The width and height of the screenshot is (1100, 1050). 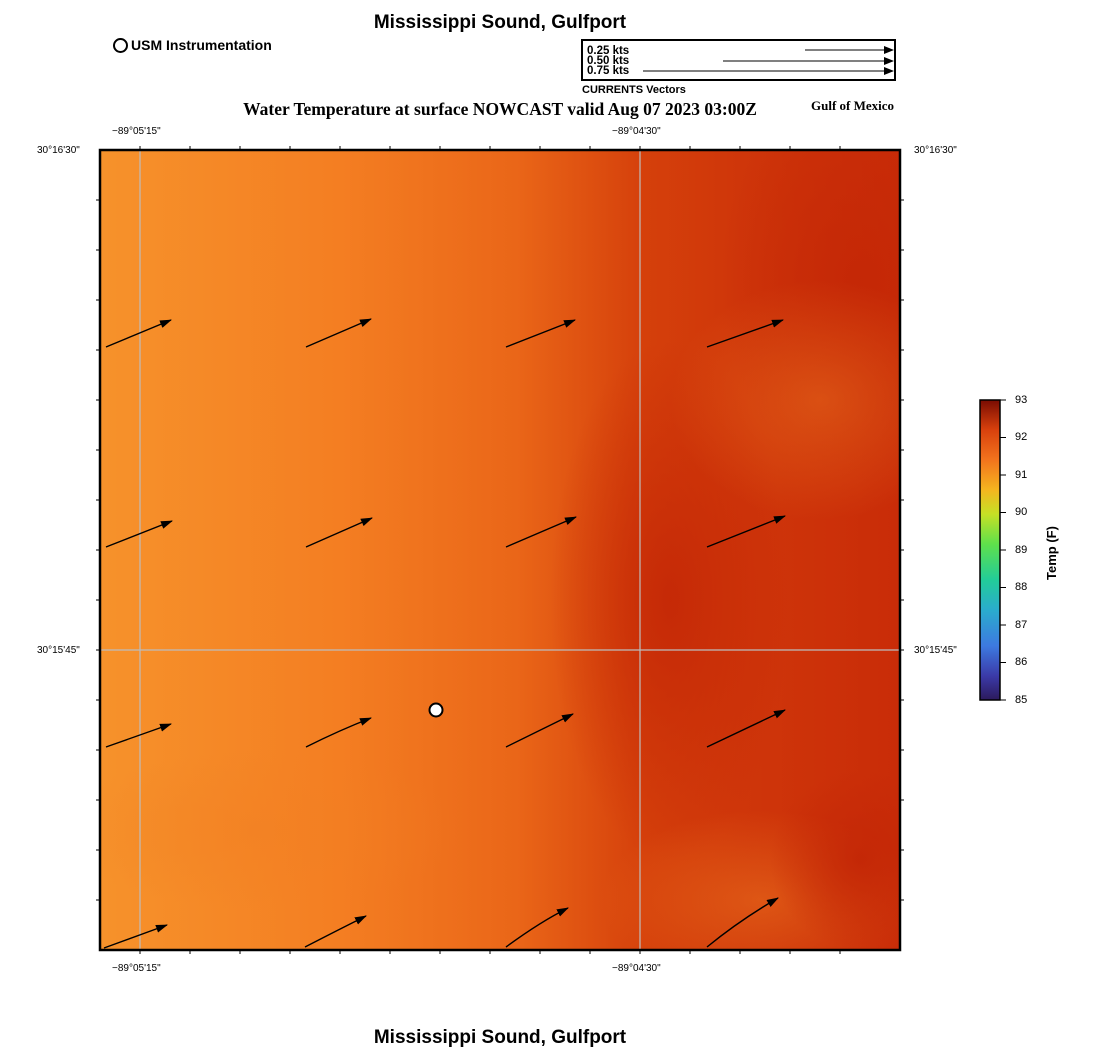 What do you see at coordinates (1021, 700) in the screenshot?
I see `colorbar-tick-85: 85` at bounding box center [1021, 700].